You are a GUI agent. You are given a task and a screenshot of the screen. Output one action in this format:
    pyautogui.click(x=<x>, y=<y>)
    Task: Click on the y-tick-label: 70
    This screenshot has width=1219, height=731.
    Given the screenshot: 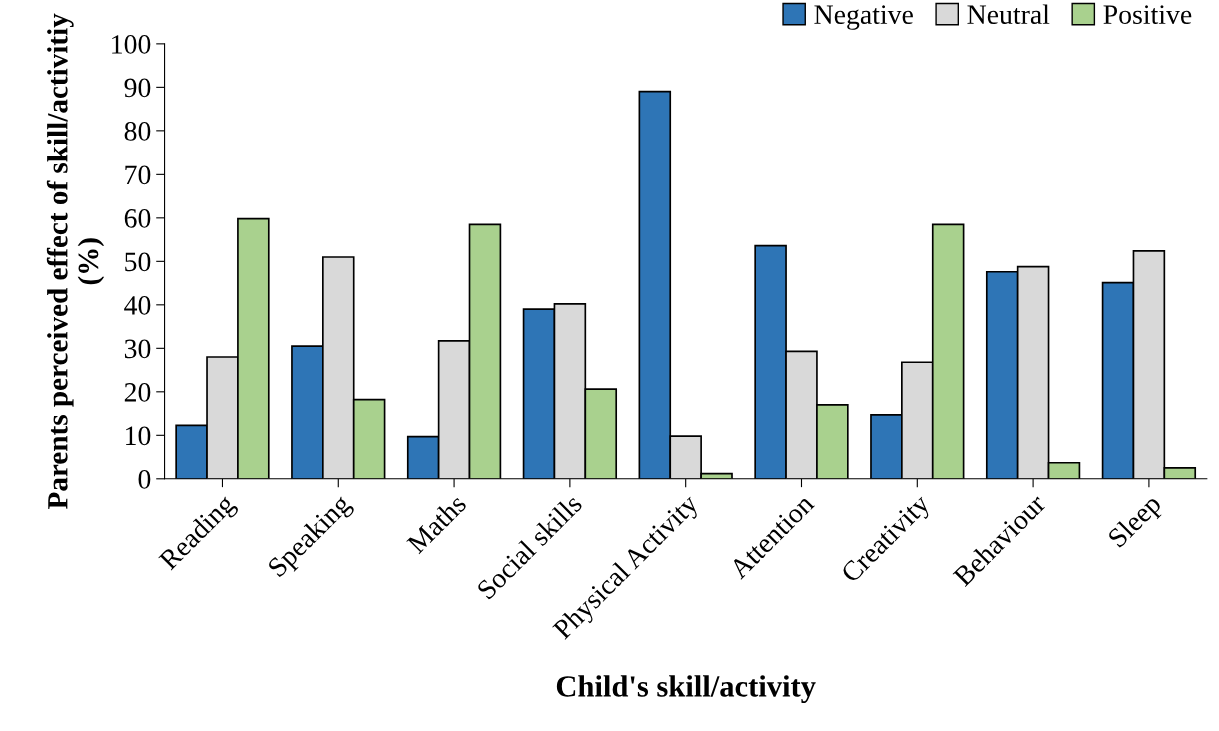 What is the action you would take?
    pyautogui.click(x=138, y=175)
    